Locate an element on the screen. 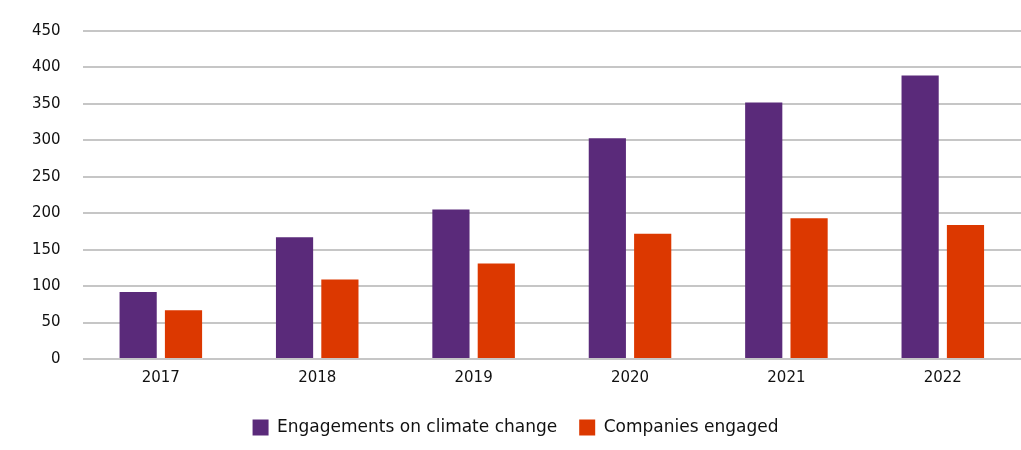 This screenshot has width=1021, height=450. x-tick-label: 2017 is located at coordinates (160, 376).